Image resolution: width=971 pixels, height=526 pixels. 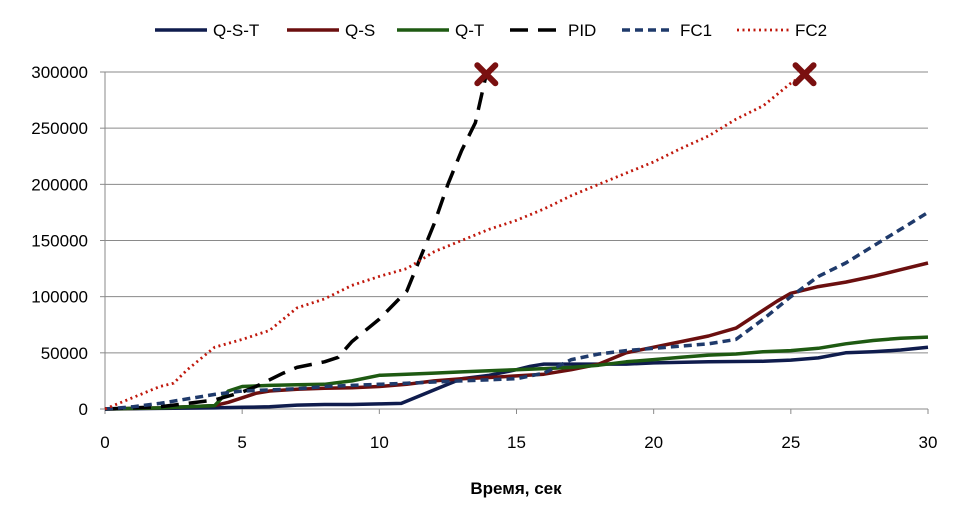 What do you see at coordinates (653, 442) in the screenshot?
I see `x-tick-label-4: 20` at bounding box center [653, 442].